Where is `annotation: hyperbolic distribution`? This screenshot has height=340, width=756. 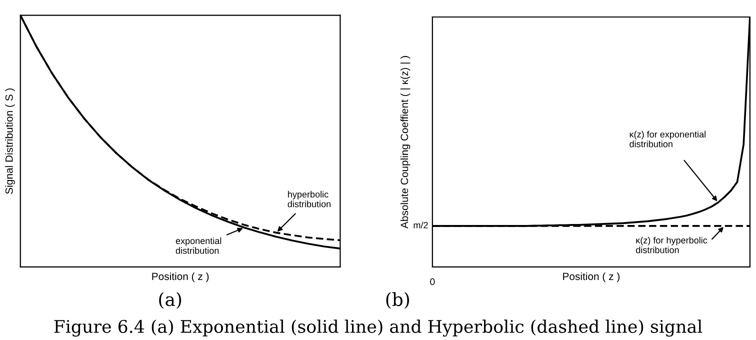
annotation: hyperbolic distribution is located at coordinates (309, 199).